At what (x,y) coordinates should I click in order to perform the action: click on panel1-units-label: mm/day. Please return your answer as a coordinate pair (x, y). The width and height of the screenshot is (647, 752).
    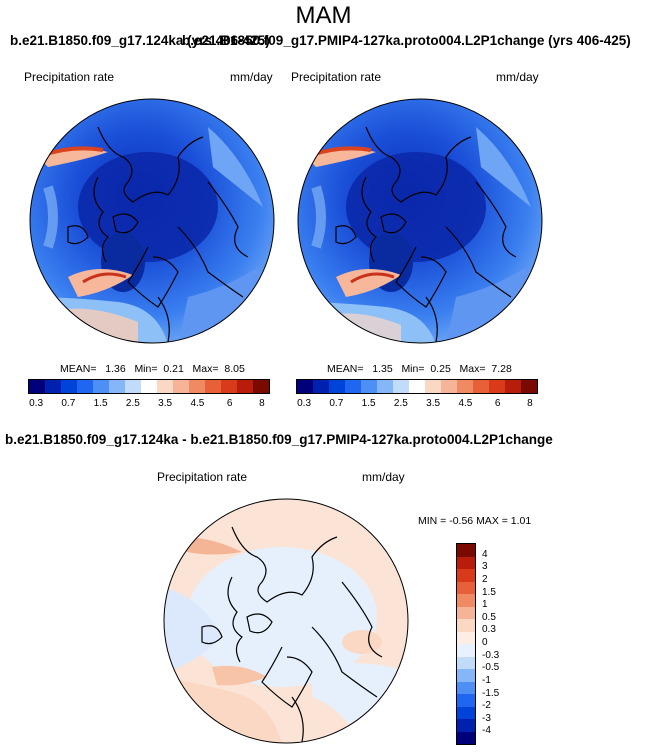
    Looking at the image, I should click on (251, 77).